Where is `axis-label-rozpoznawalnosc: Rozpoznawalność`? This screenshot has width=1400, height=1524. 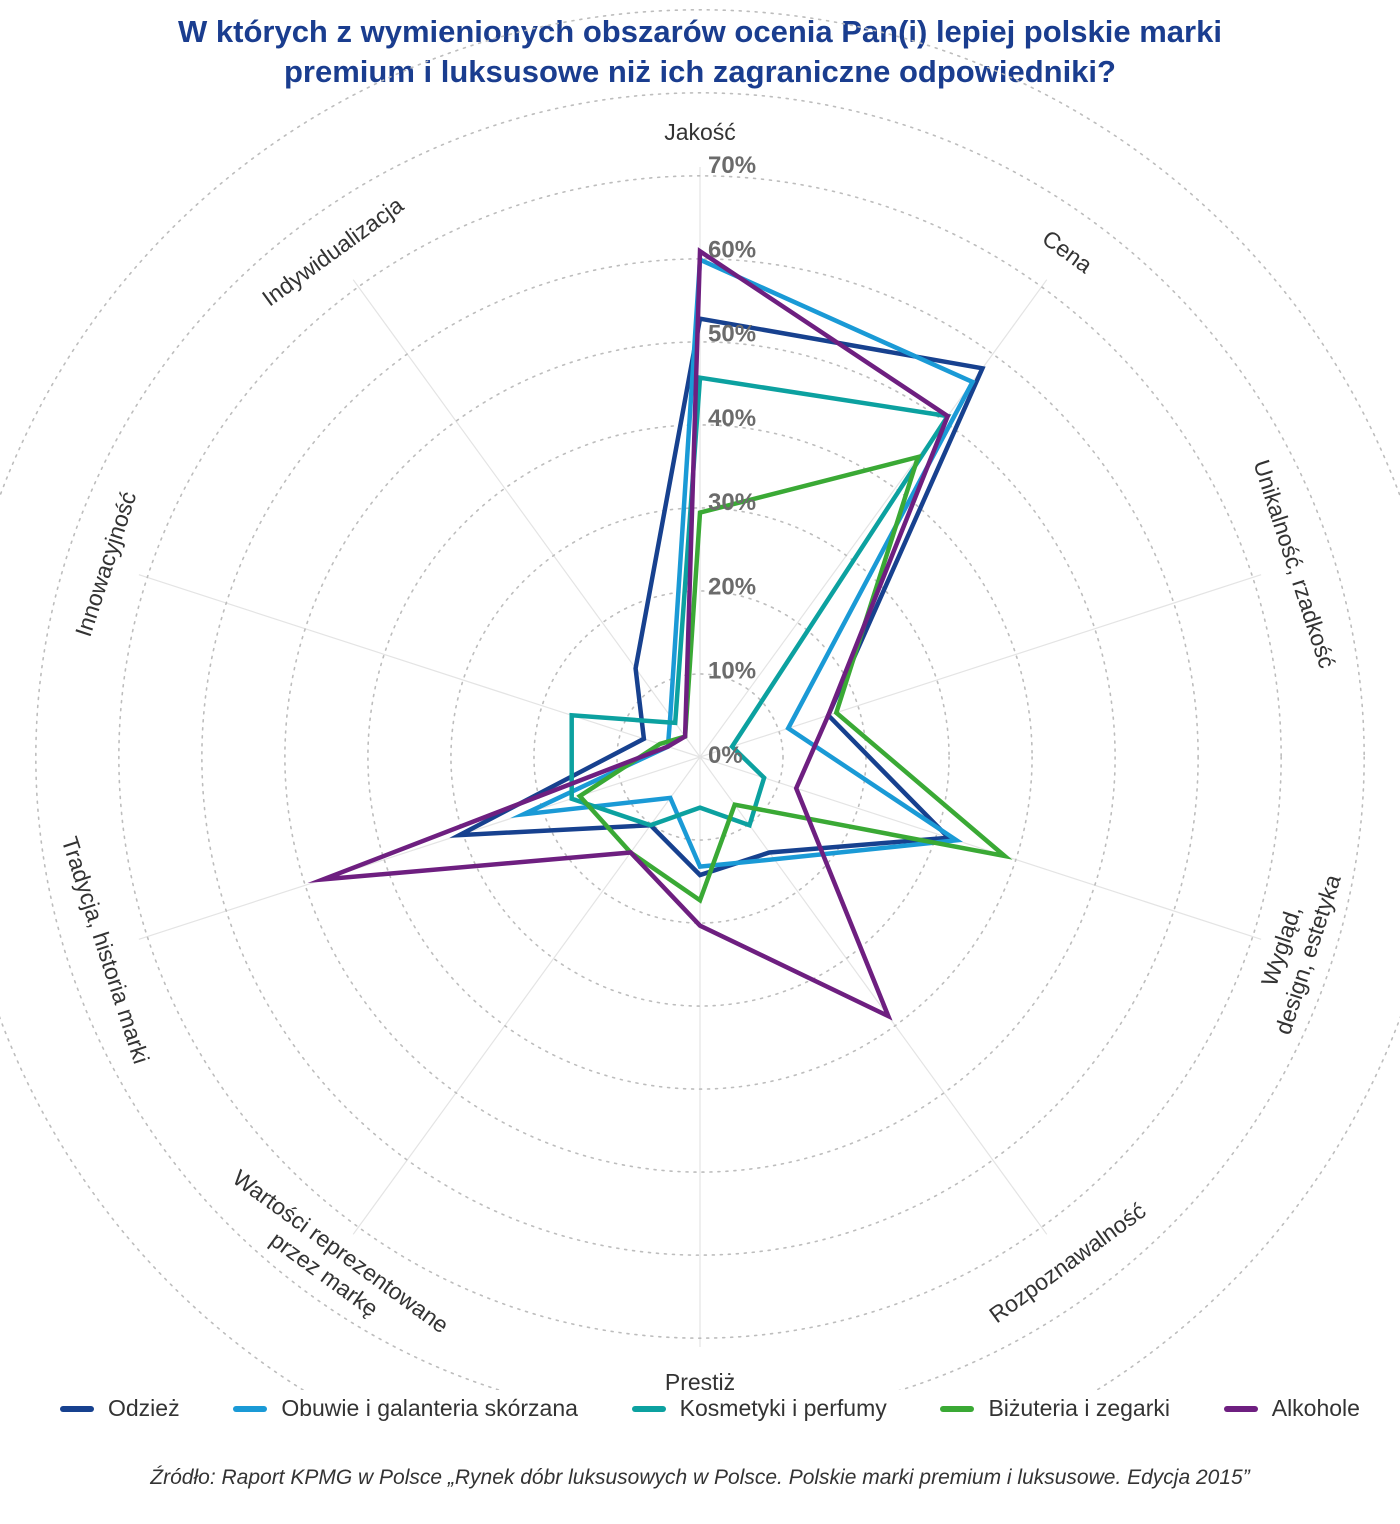 axis-label-rozpoznawalnosc: Rozpoznawalność is located at coordinates (1067, 1262).